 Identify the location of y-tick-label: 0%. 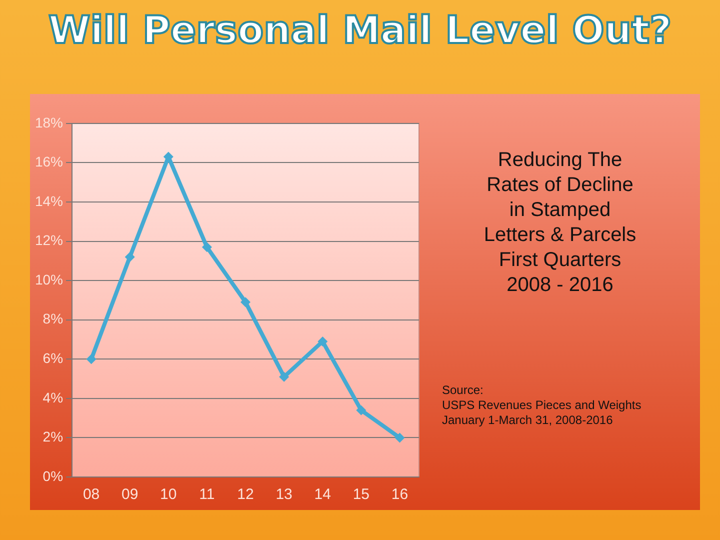
(53, 476).